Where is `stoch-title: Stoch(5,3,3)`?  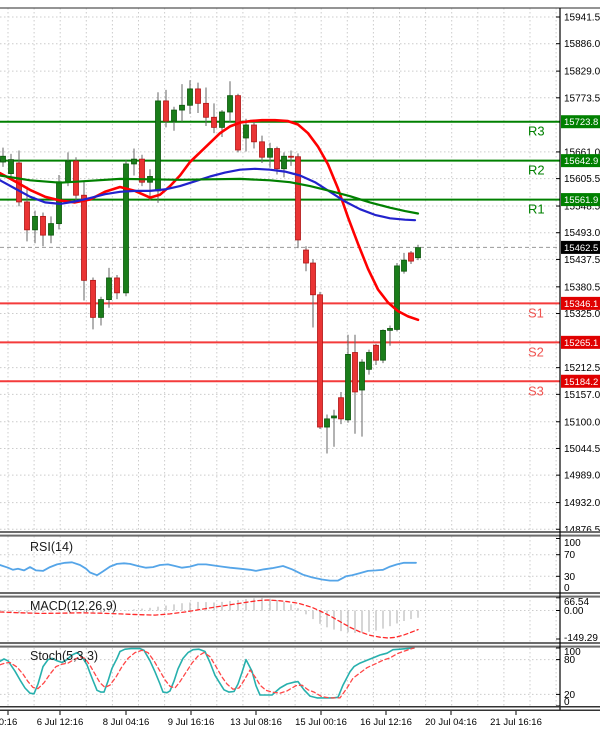 stoch-title: Stoch(5,3,3) is located at coordinates (64, 656).